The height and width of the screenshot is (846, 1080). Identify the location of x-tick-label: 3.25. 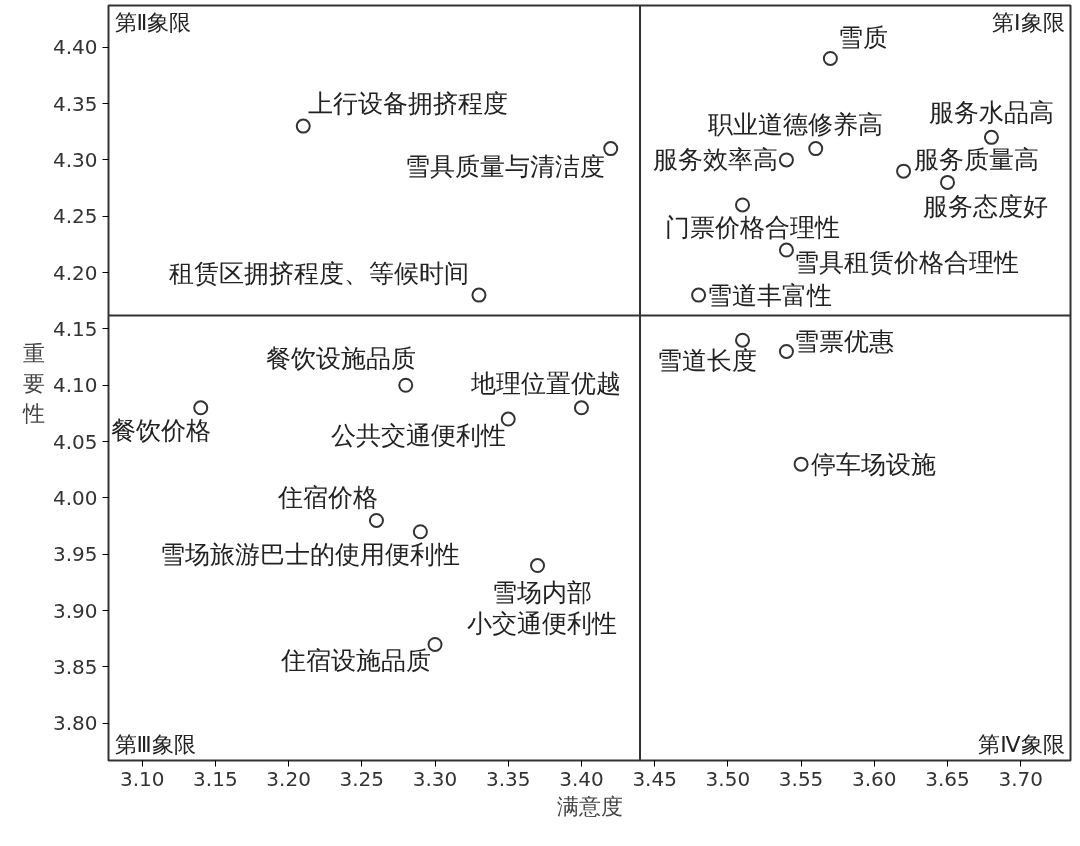
(362, 778).